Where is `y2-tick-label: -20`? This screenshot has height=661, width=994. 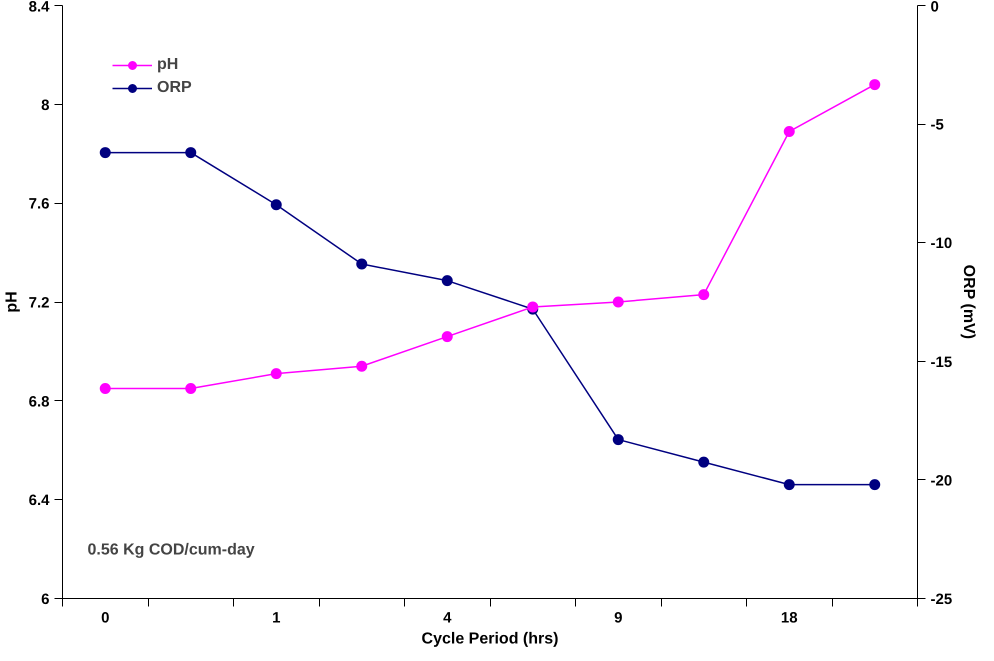
y2-tick-label: -20 is located at coordinates (941, 481).